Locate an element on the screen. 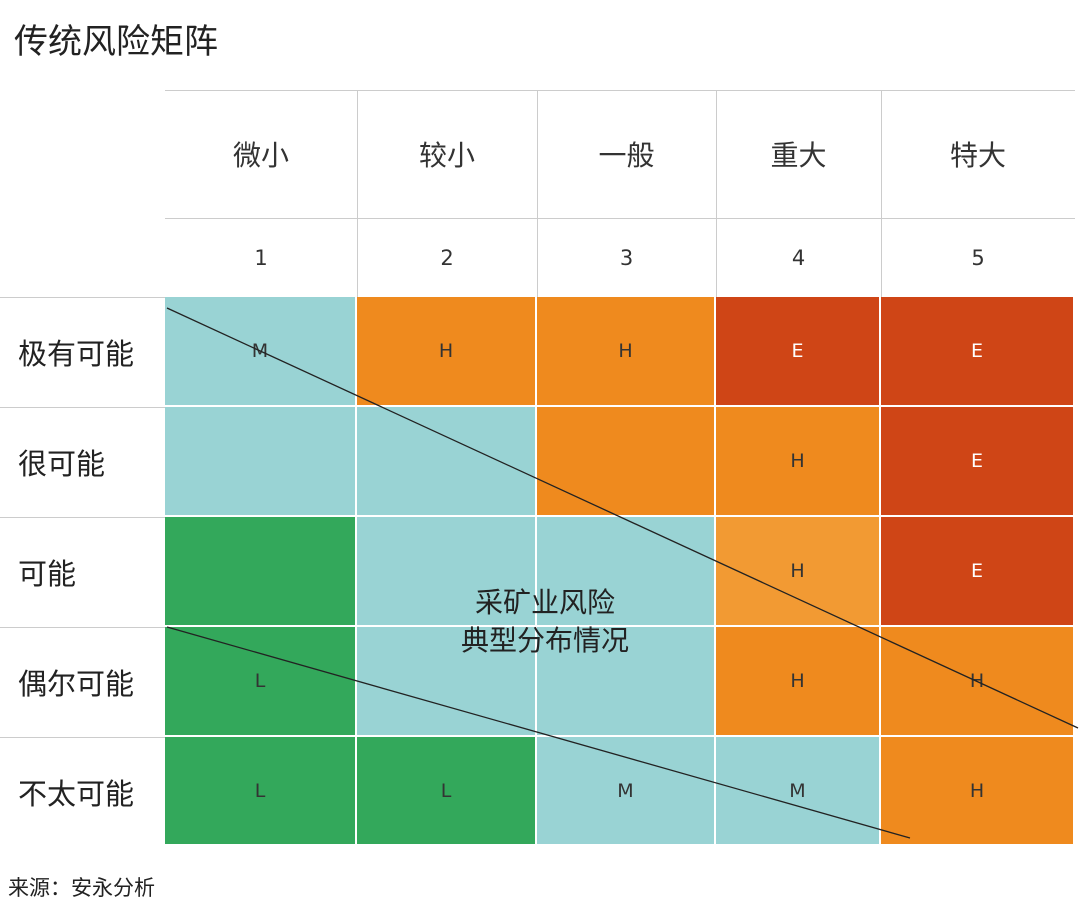 The image size is (1080, 919). row-label: 偶尔可能 is located at coordinates (76, 684).